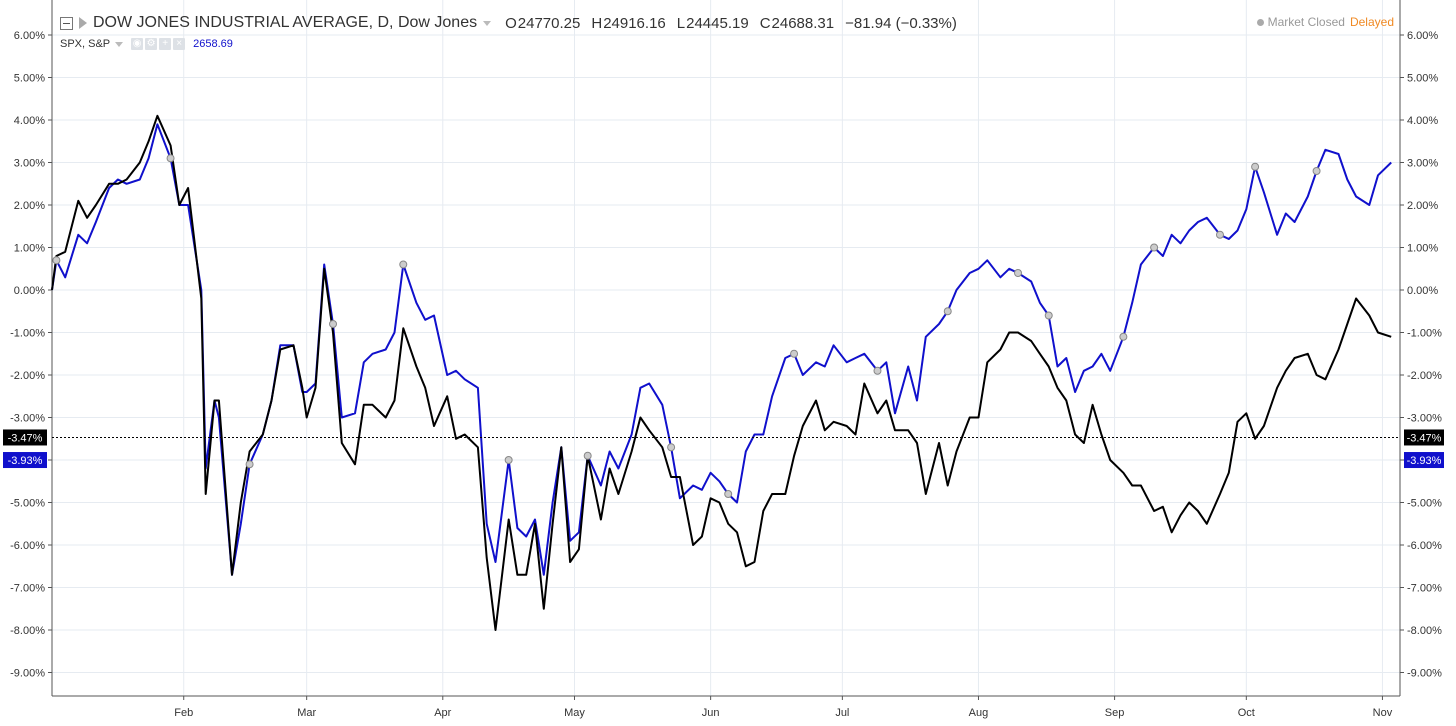 This screenshot has width=1456, height=726. What do you see at coordinates (711, 713) in the screenshot?
I see `x-tick-label: Jun` at bounding box center [711, 713].